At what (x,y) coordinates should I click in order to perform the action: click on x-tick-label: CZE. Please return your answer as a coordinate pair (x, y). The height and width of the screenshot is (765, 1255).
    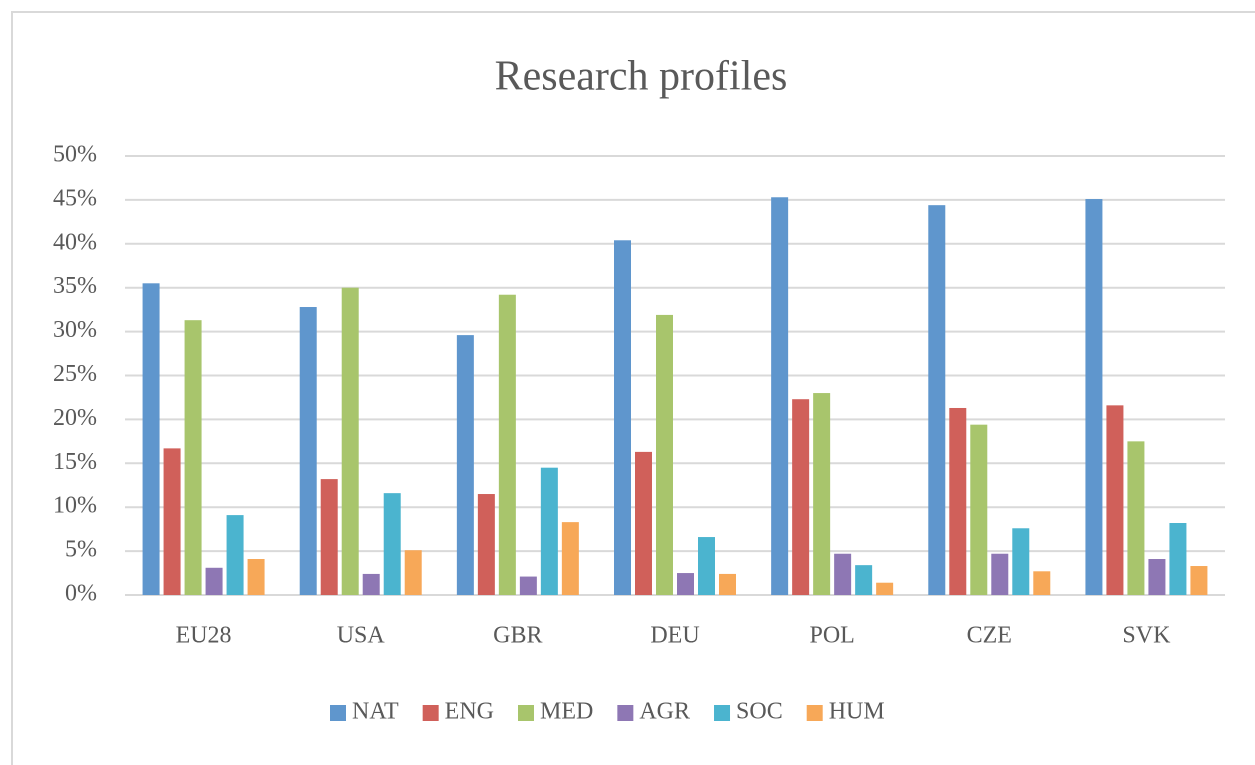
    Looking at the image, I should click on (989, 636).